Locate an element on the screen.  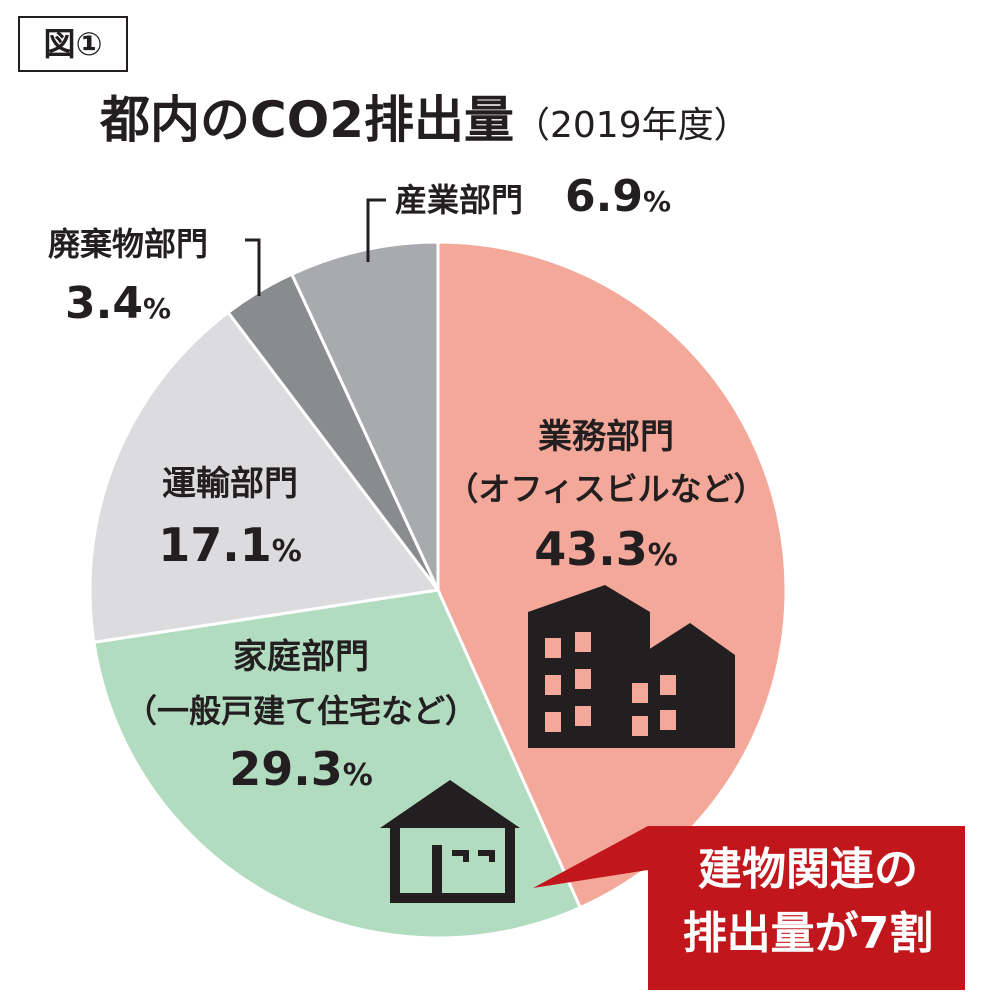
slice-value-unit-waste: % is located at coordinates (157, 308).